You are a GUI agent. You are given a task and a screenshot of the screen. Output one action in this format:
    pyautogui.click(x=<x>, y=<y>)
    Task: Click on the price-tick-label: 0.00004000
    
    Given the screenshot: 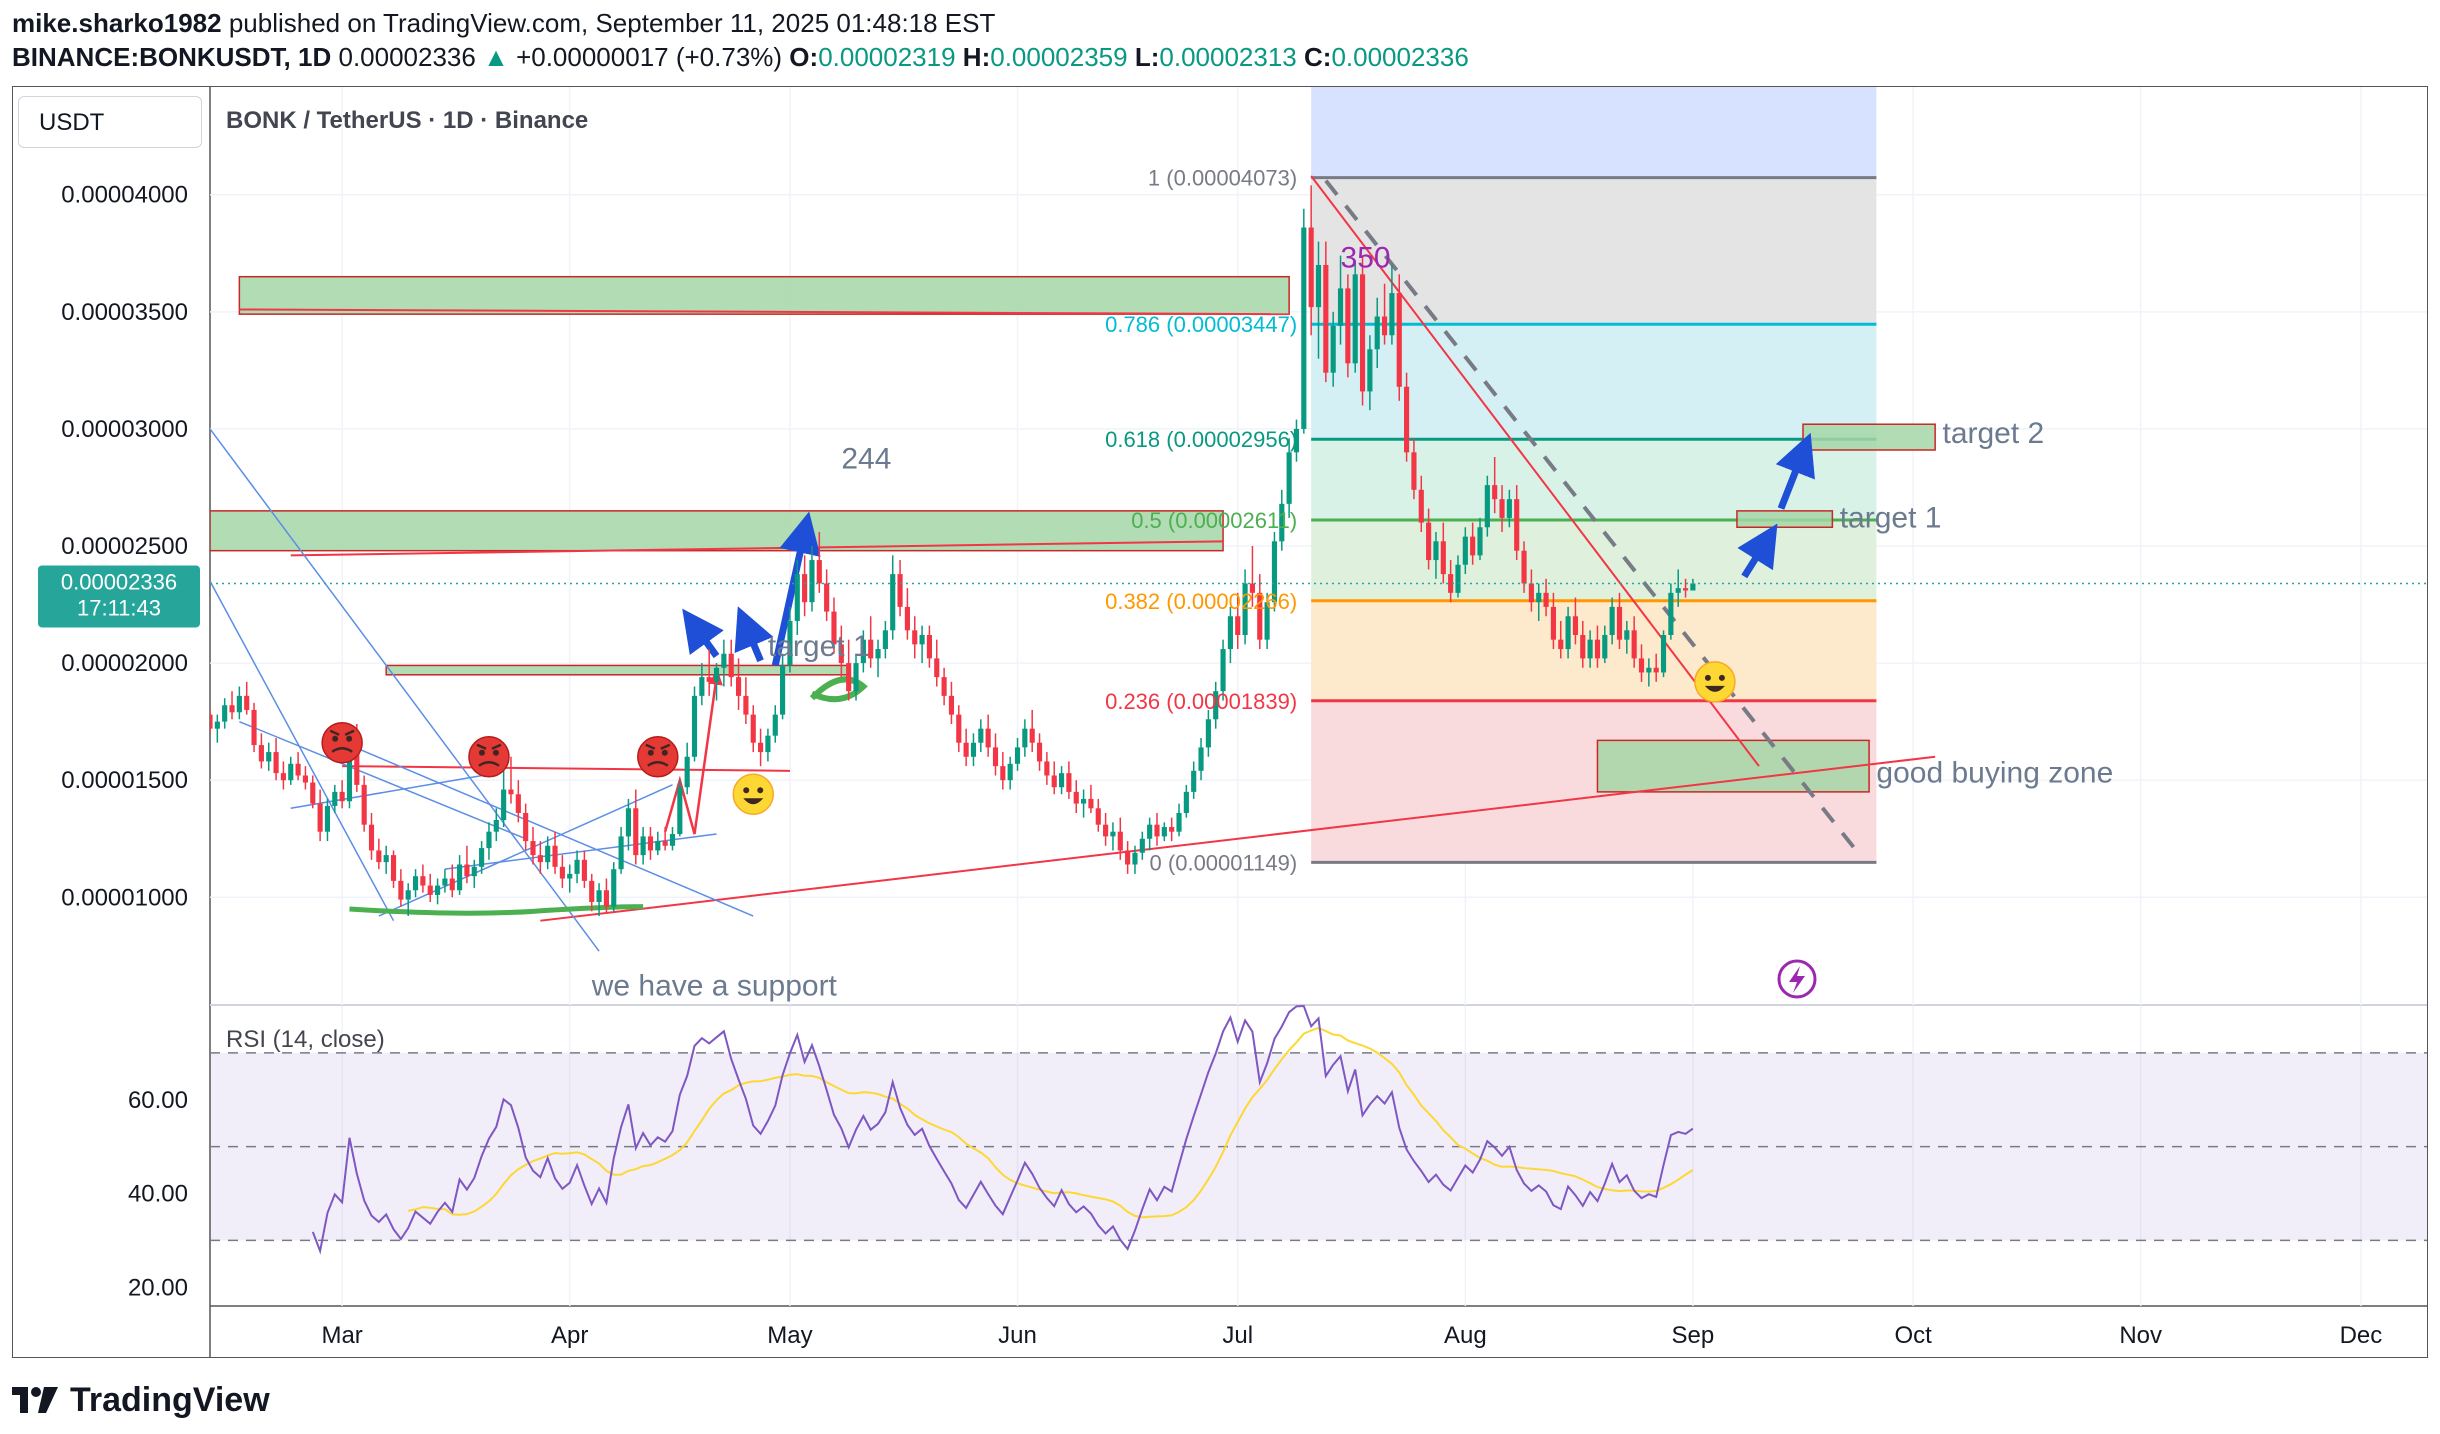 What is the action you would take?
    pyautogui.click(x=124, y=195)
    